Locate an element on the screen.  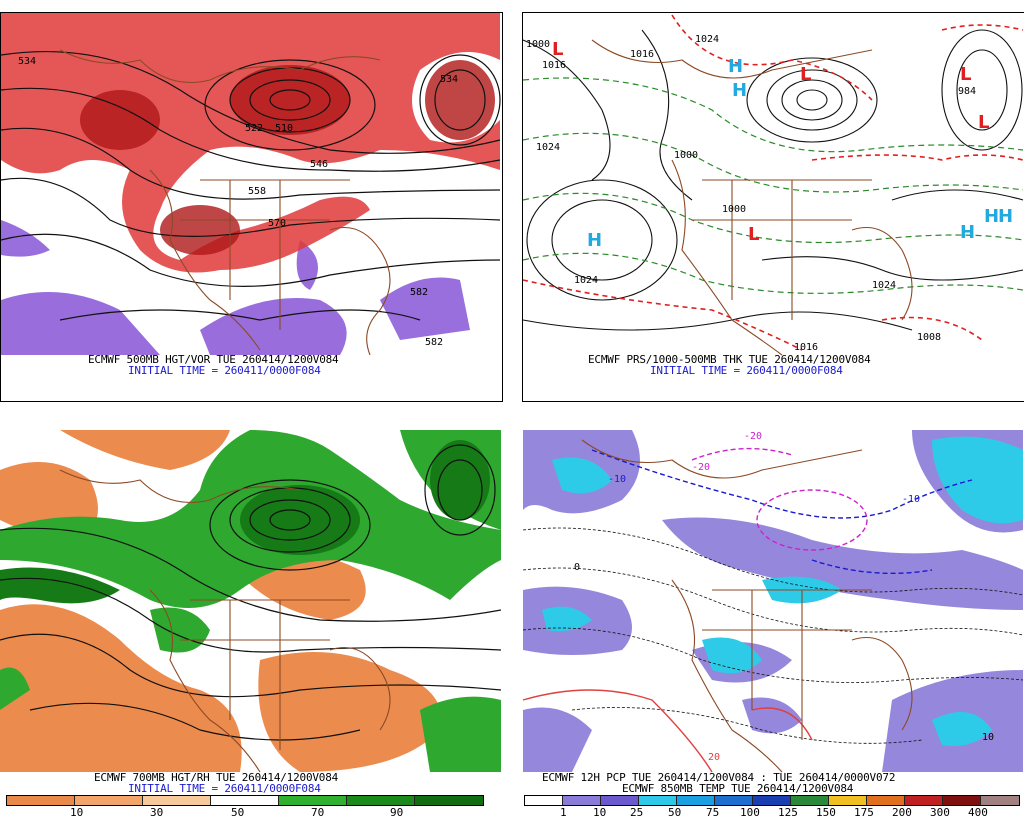
caption-line-1: ECMWF 500MB HGT/VOR TUE 260414/1200V084 is located at coordinates (213, 359).